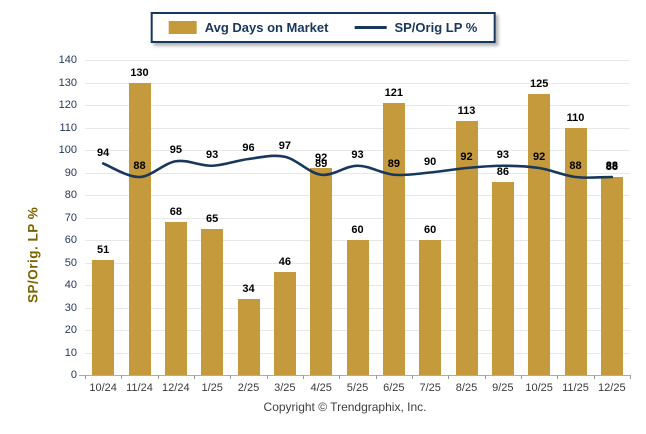  What do you see at coordinates (539, 388) in the screenshot?
I see `x-category-label: 10/25` at bounding box center [539, 388].